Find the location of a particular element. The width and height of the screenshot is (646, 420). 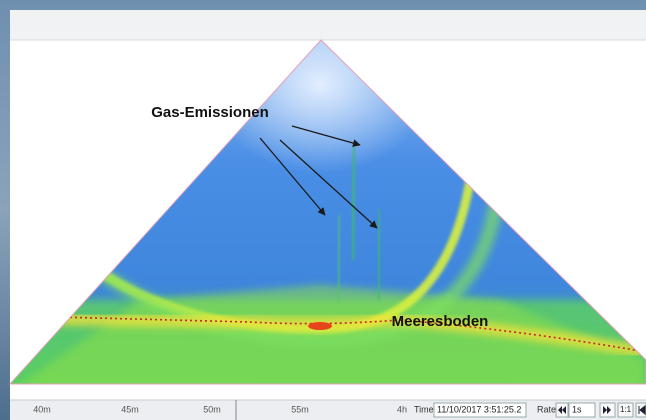

scale-labels: 40m 45m 50m 55m 4h is located at coordinates (220, 409).